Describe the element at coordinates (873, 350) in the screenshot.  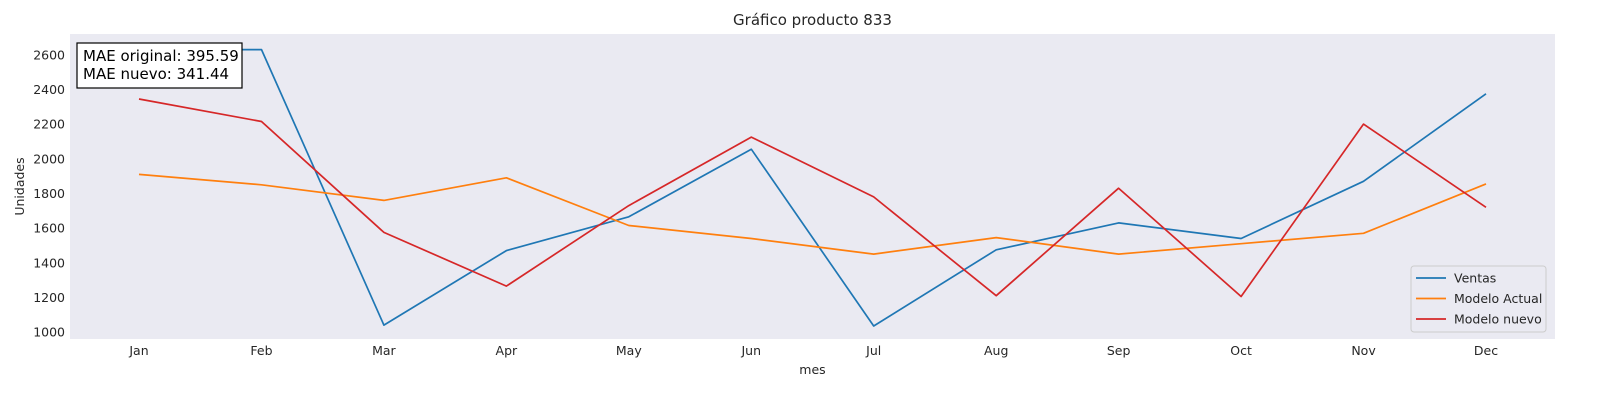
I see `x-tick-label: Jul` at that location.